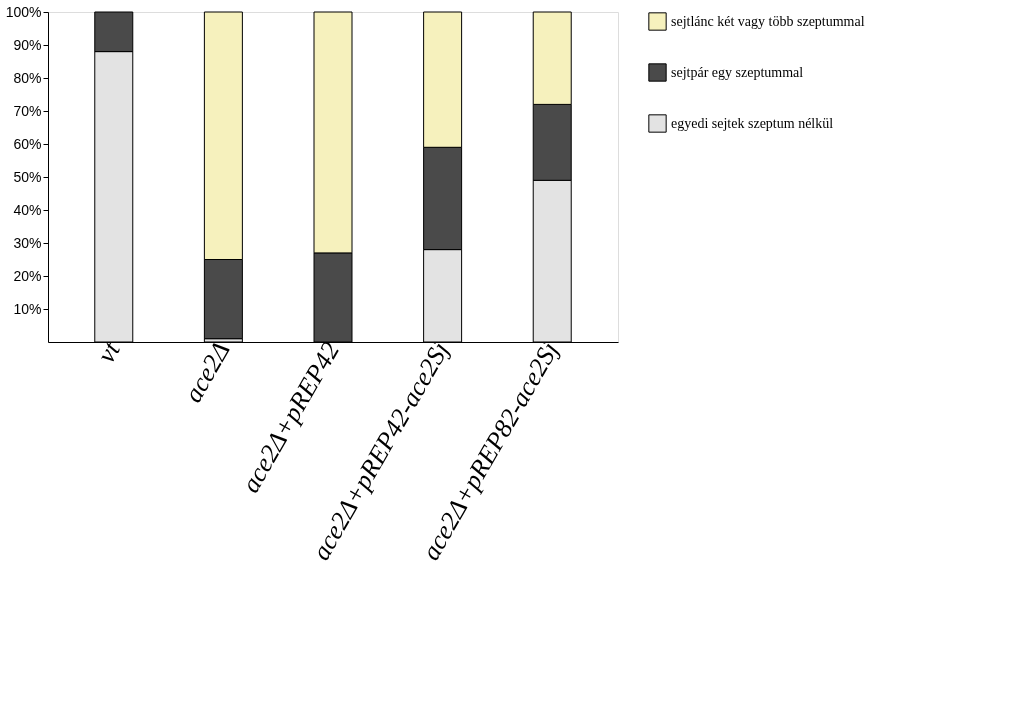  What do you see at coordinates (109, 352) in the screenshot?
I see `x-tick-label: vt` at bounding box center [109, 352].